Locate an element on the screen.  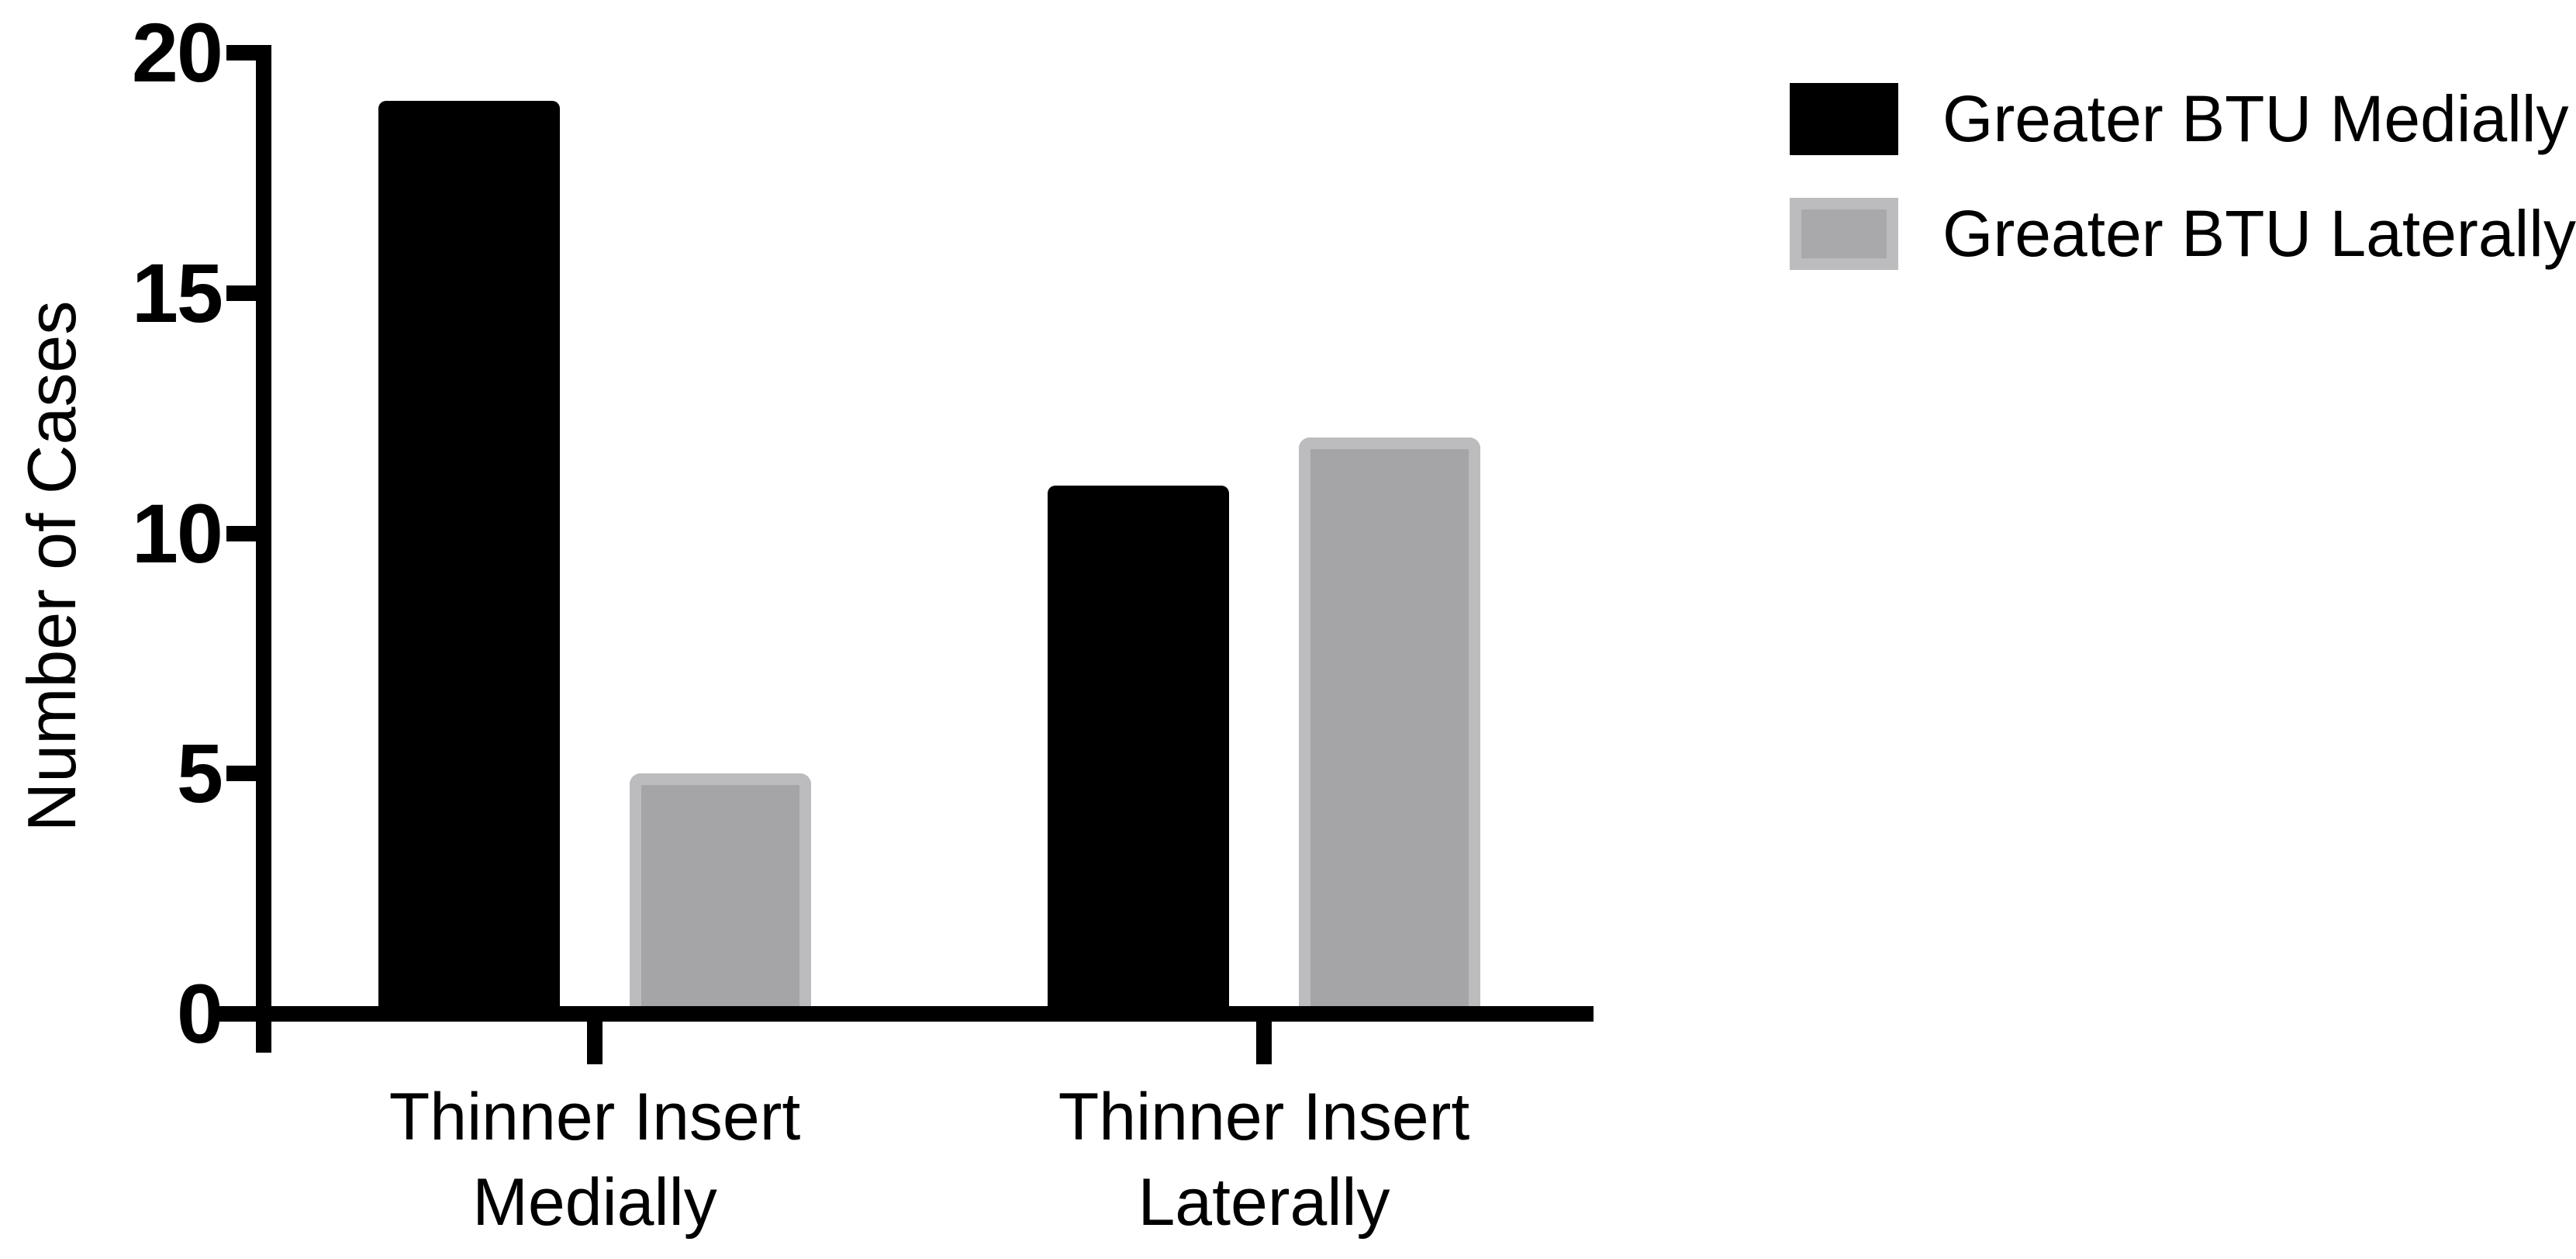
legend-label: Greater BTU Laterally is located at coordinates (2259, 234).